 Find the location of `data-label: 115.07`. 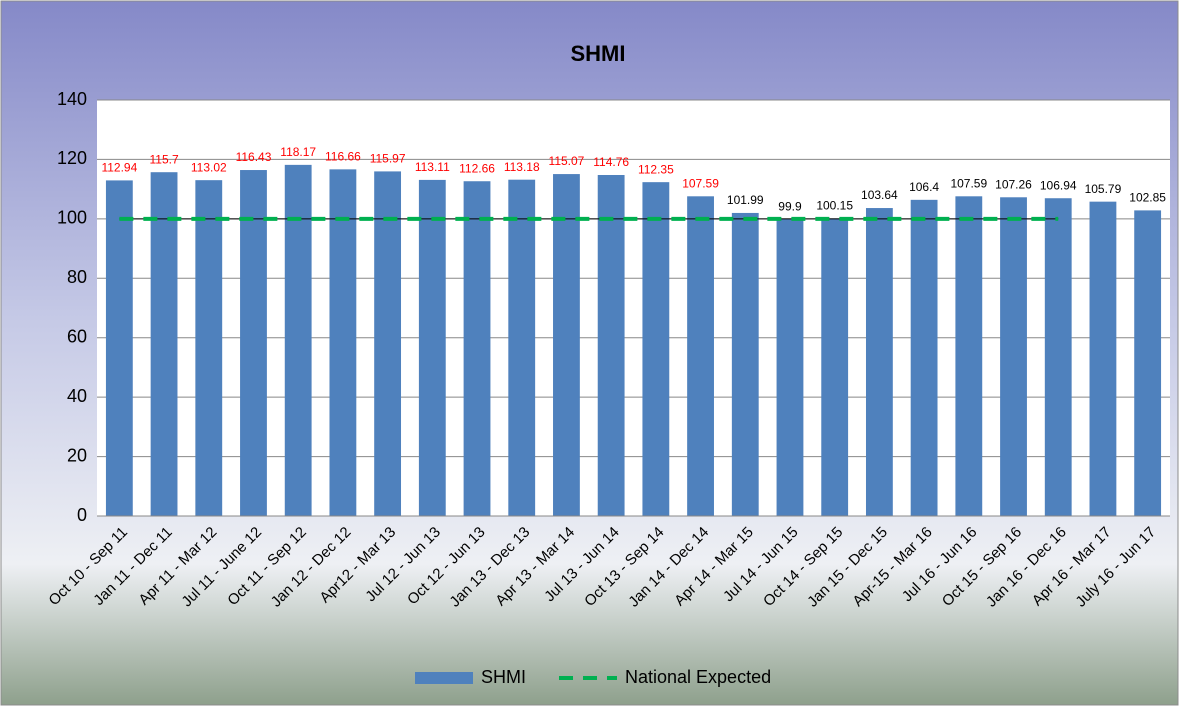

data-label: 115.07 is located at coordinates (567, 161).